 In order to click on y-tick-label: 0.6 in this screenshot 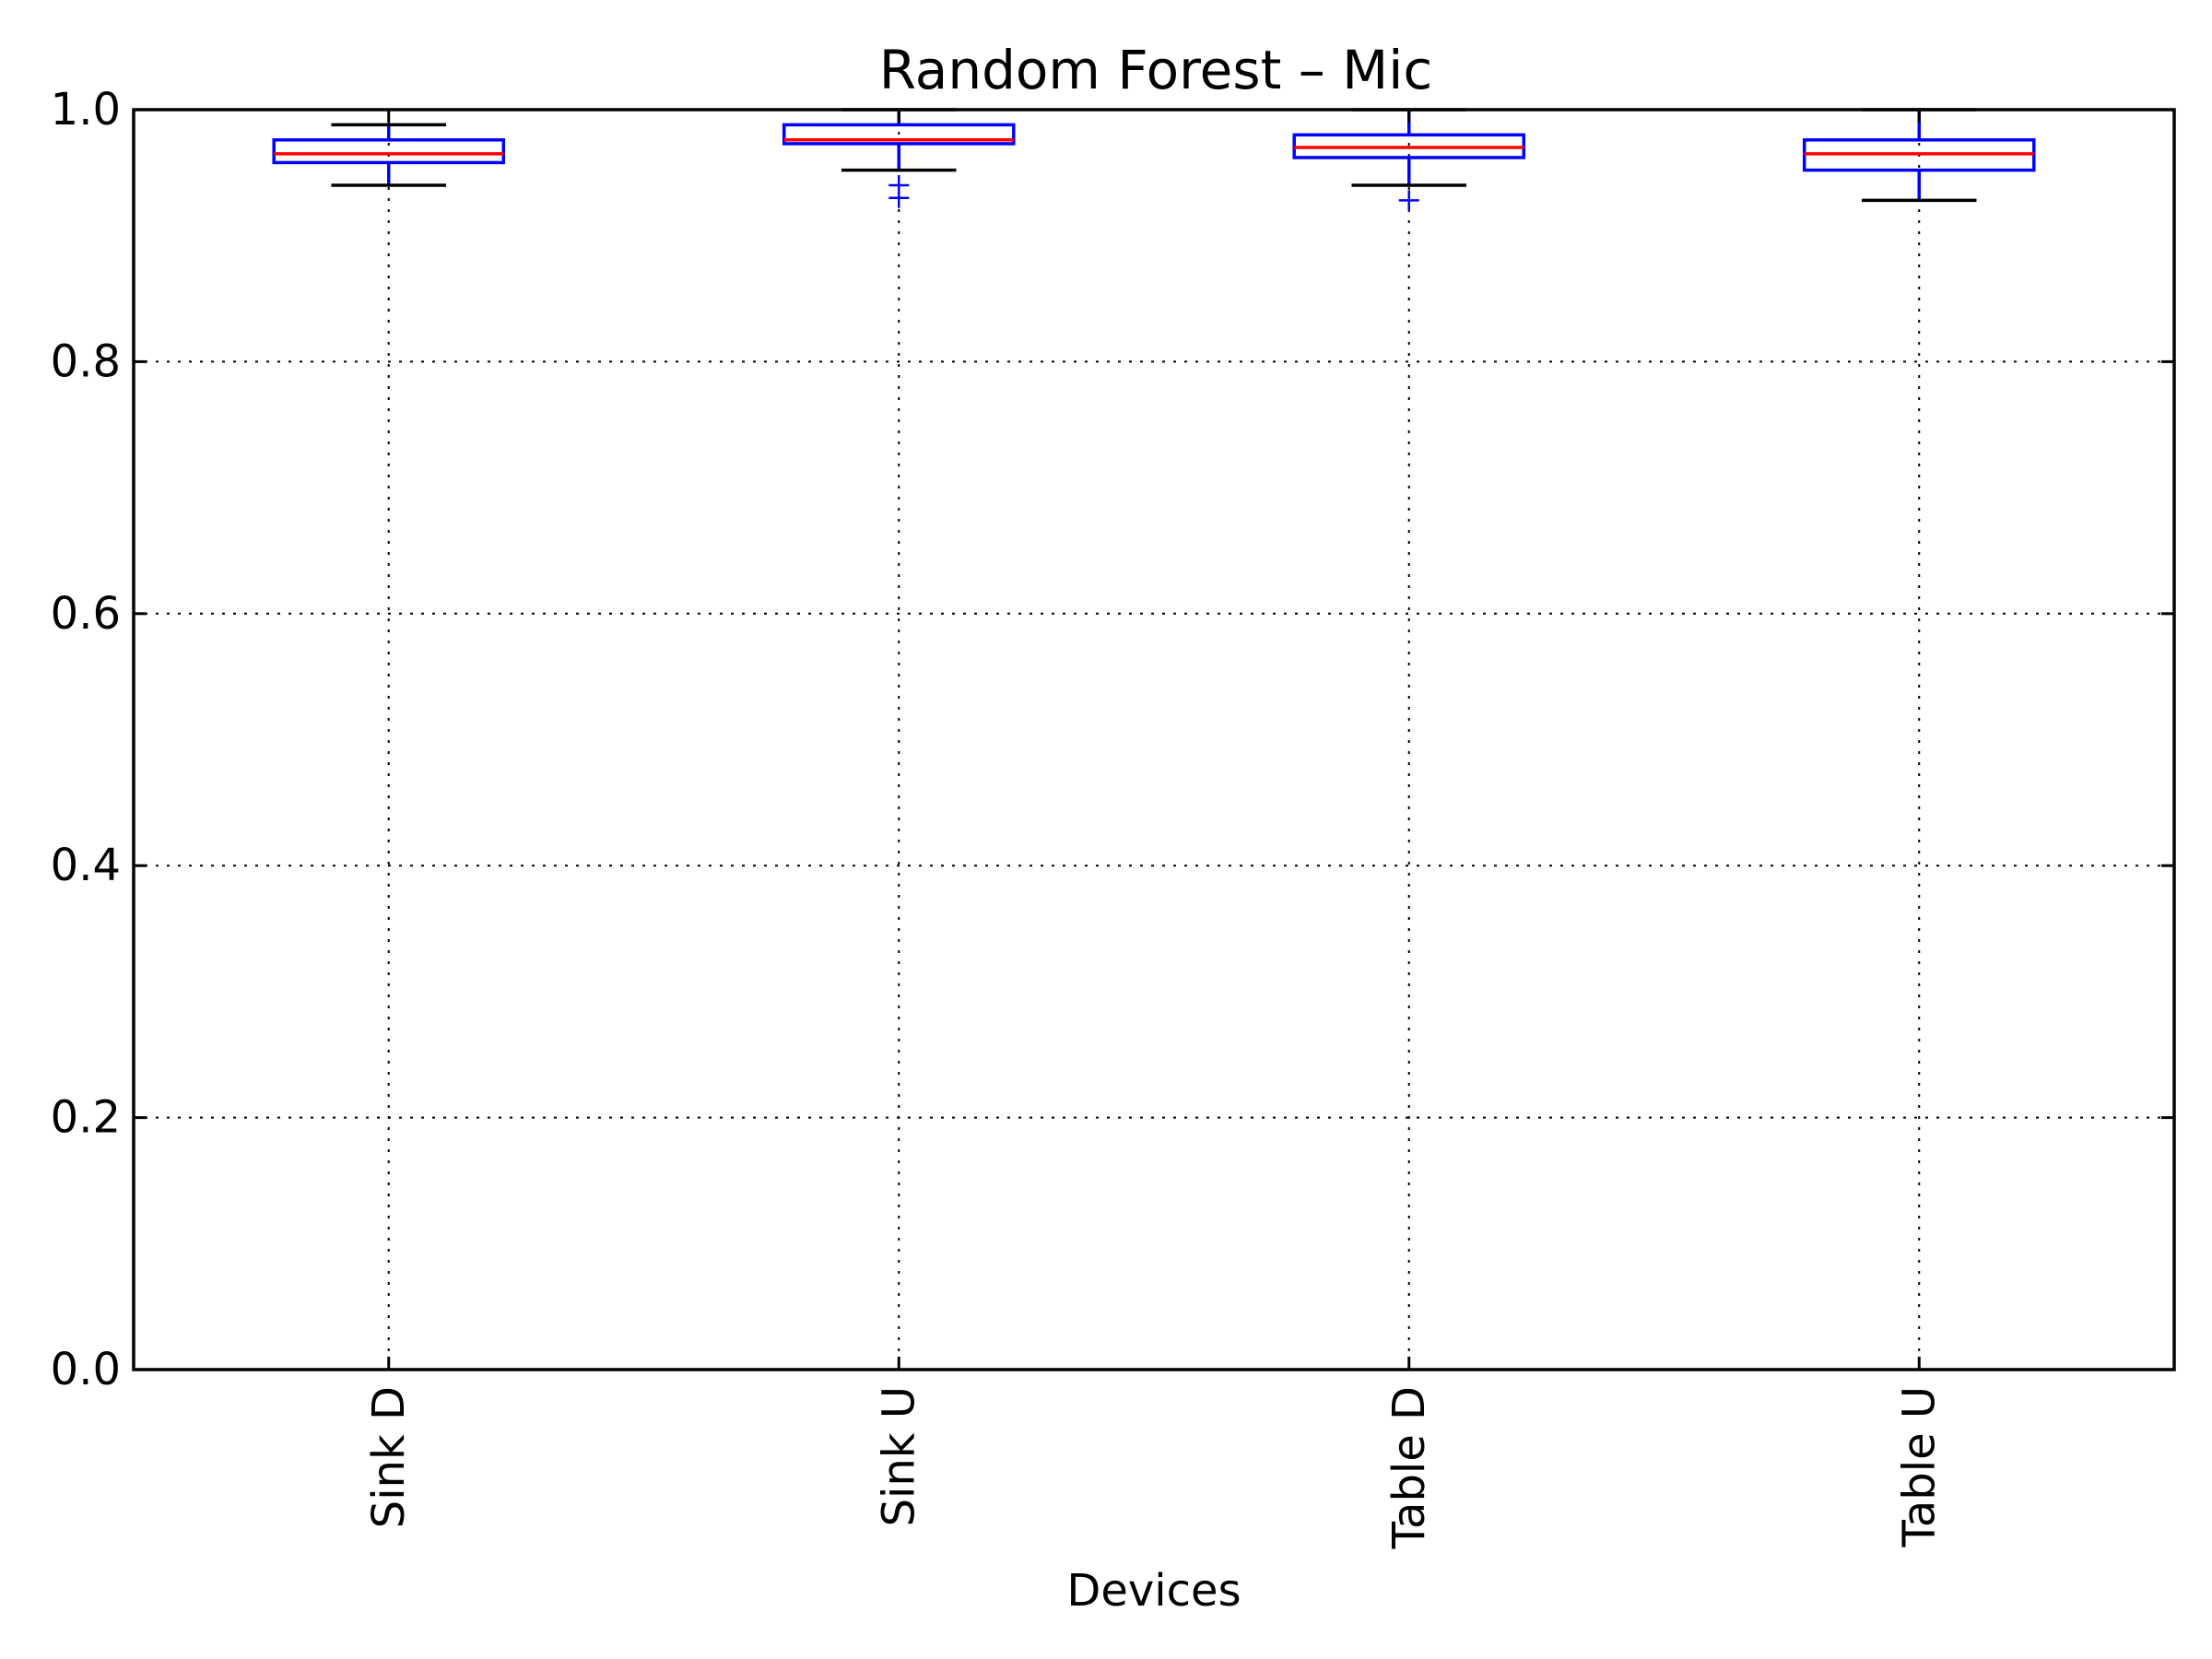, I will do `click(86, 614)`.